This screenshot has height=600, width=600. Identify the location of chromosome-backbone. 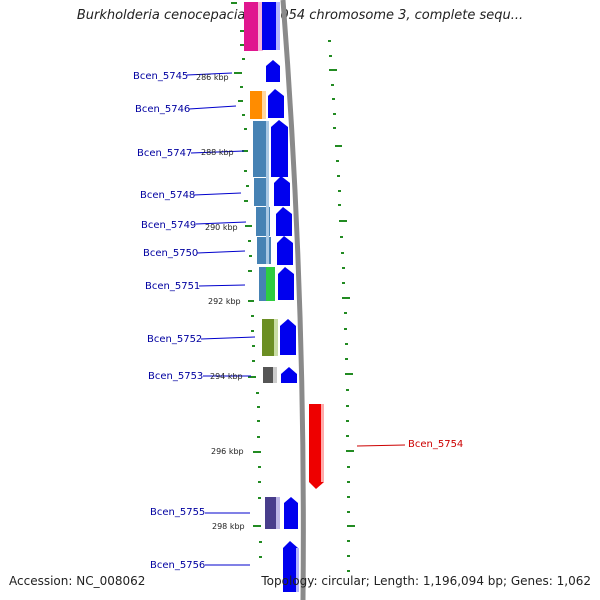
(293, 300).